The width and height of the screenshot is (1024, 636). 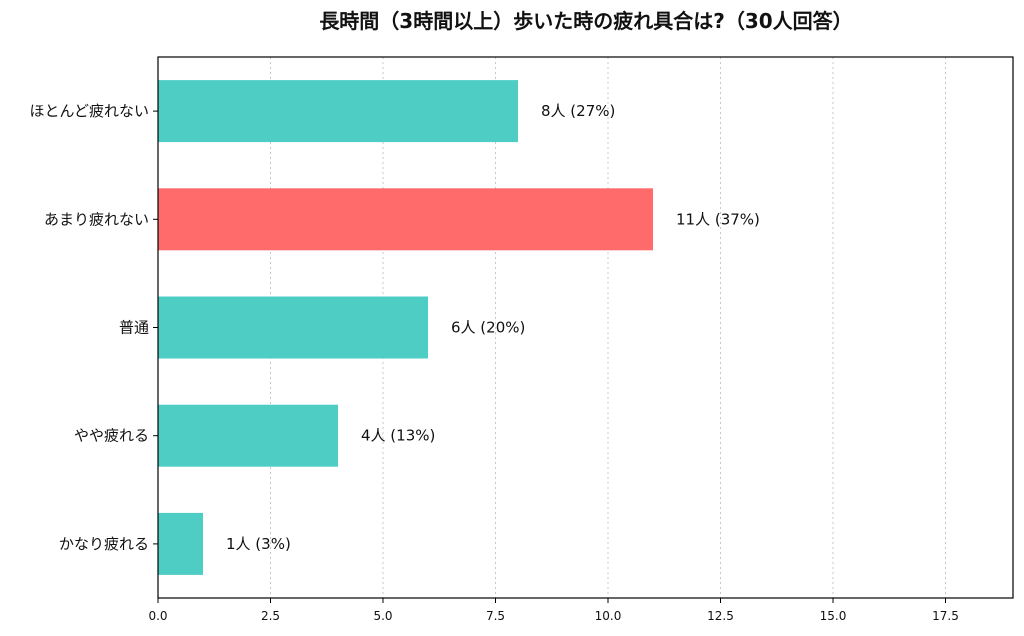 I want to click on x-tick-label: 12.5, so click(x=720, y=616).